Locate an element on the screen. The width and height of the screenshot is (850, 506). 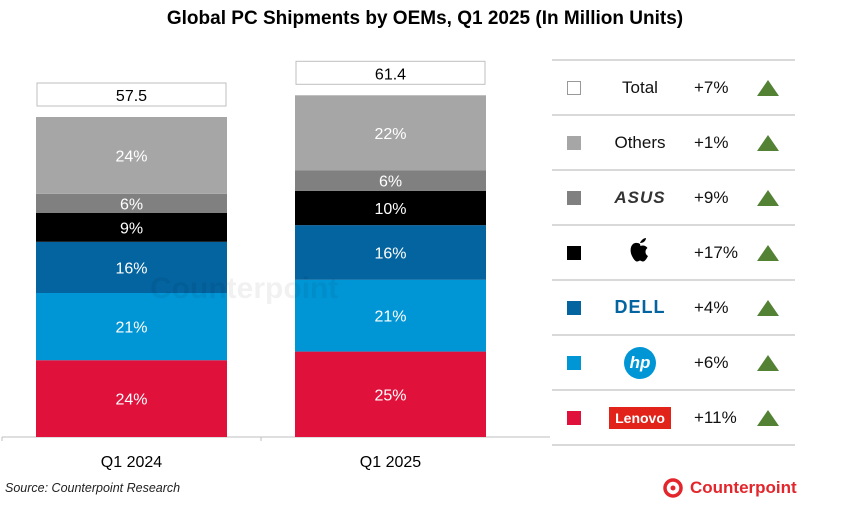
legend-item-others: Others +1% is located at coordinates (673, 143).